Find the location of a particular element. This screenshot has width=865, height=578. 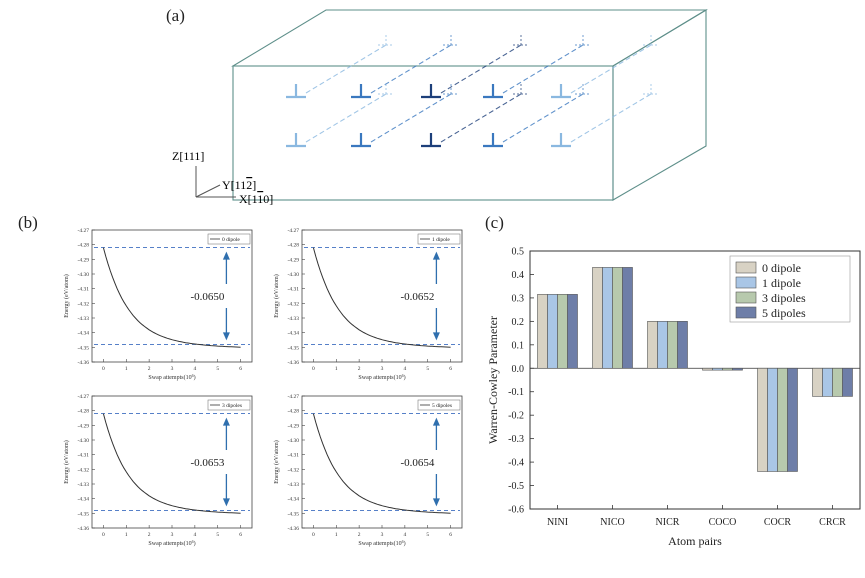

energy-legend-label: 5 dipoles is located at coordinates (442, 406).